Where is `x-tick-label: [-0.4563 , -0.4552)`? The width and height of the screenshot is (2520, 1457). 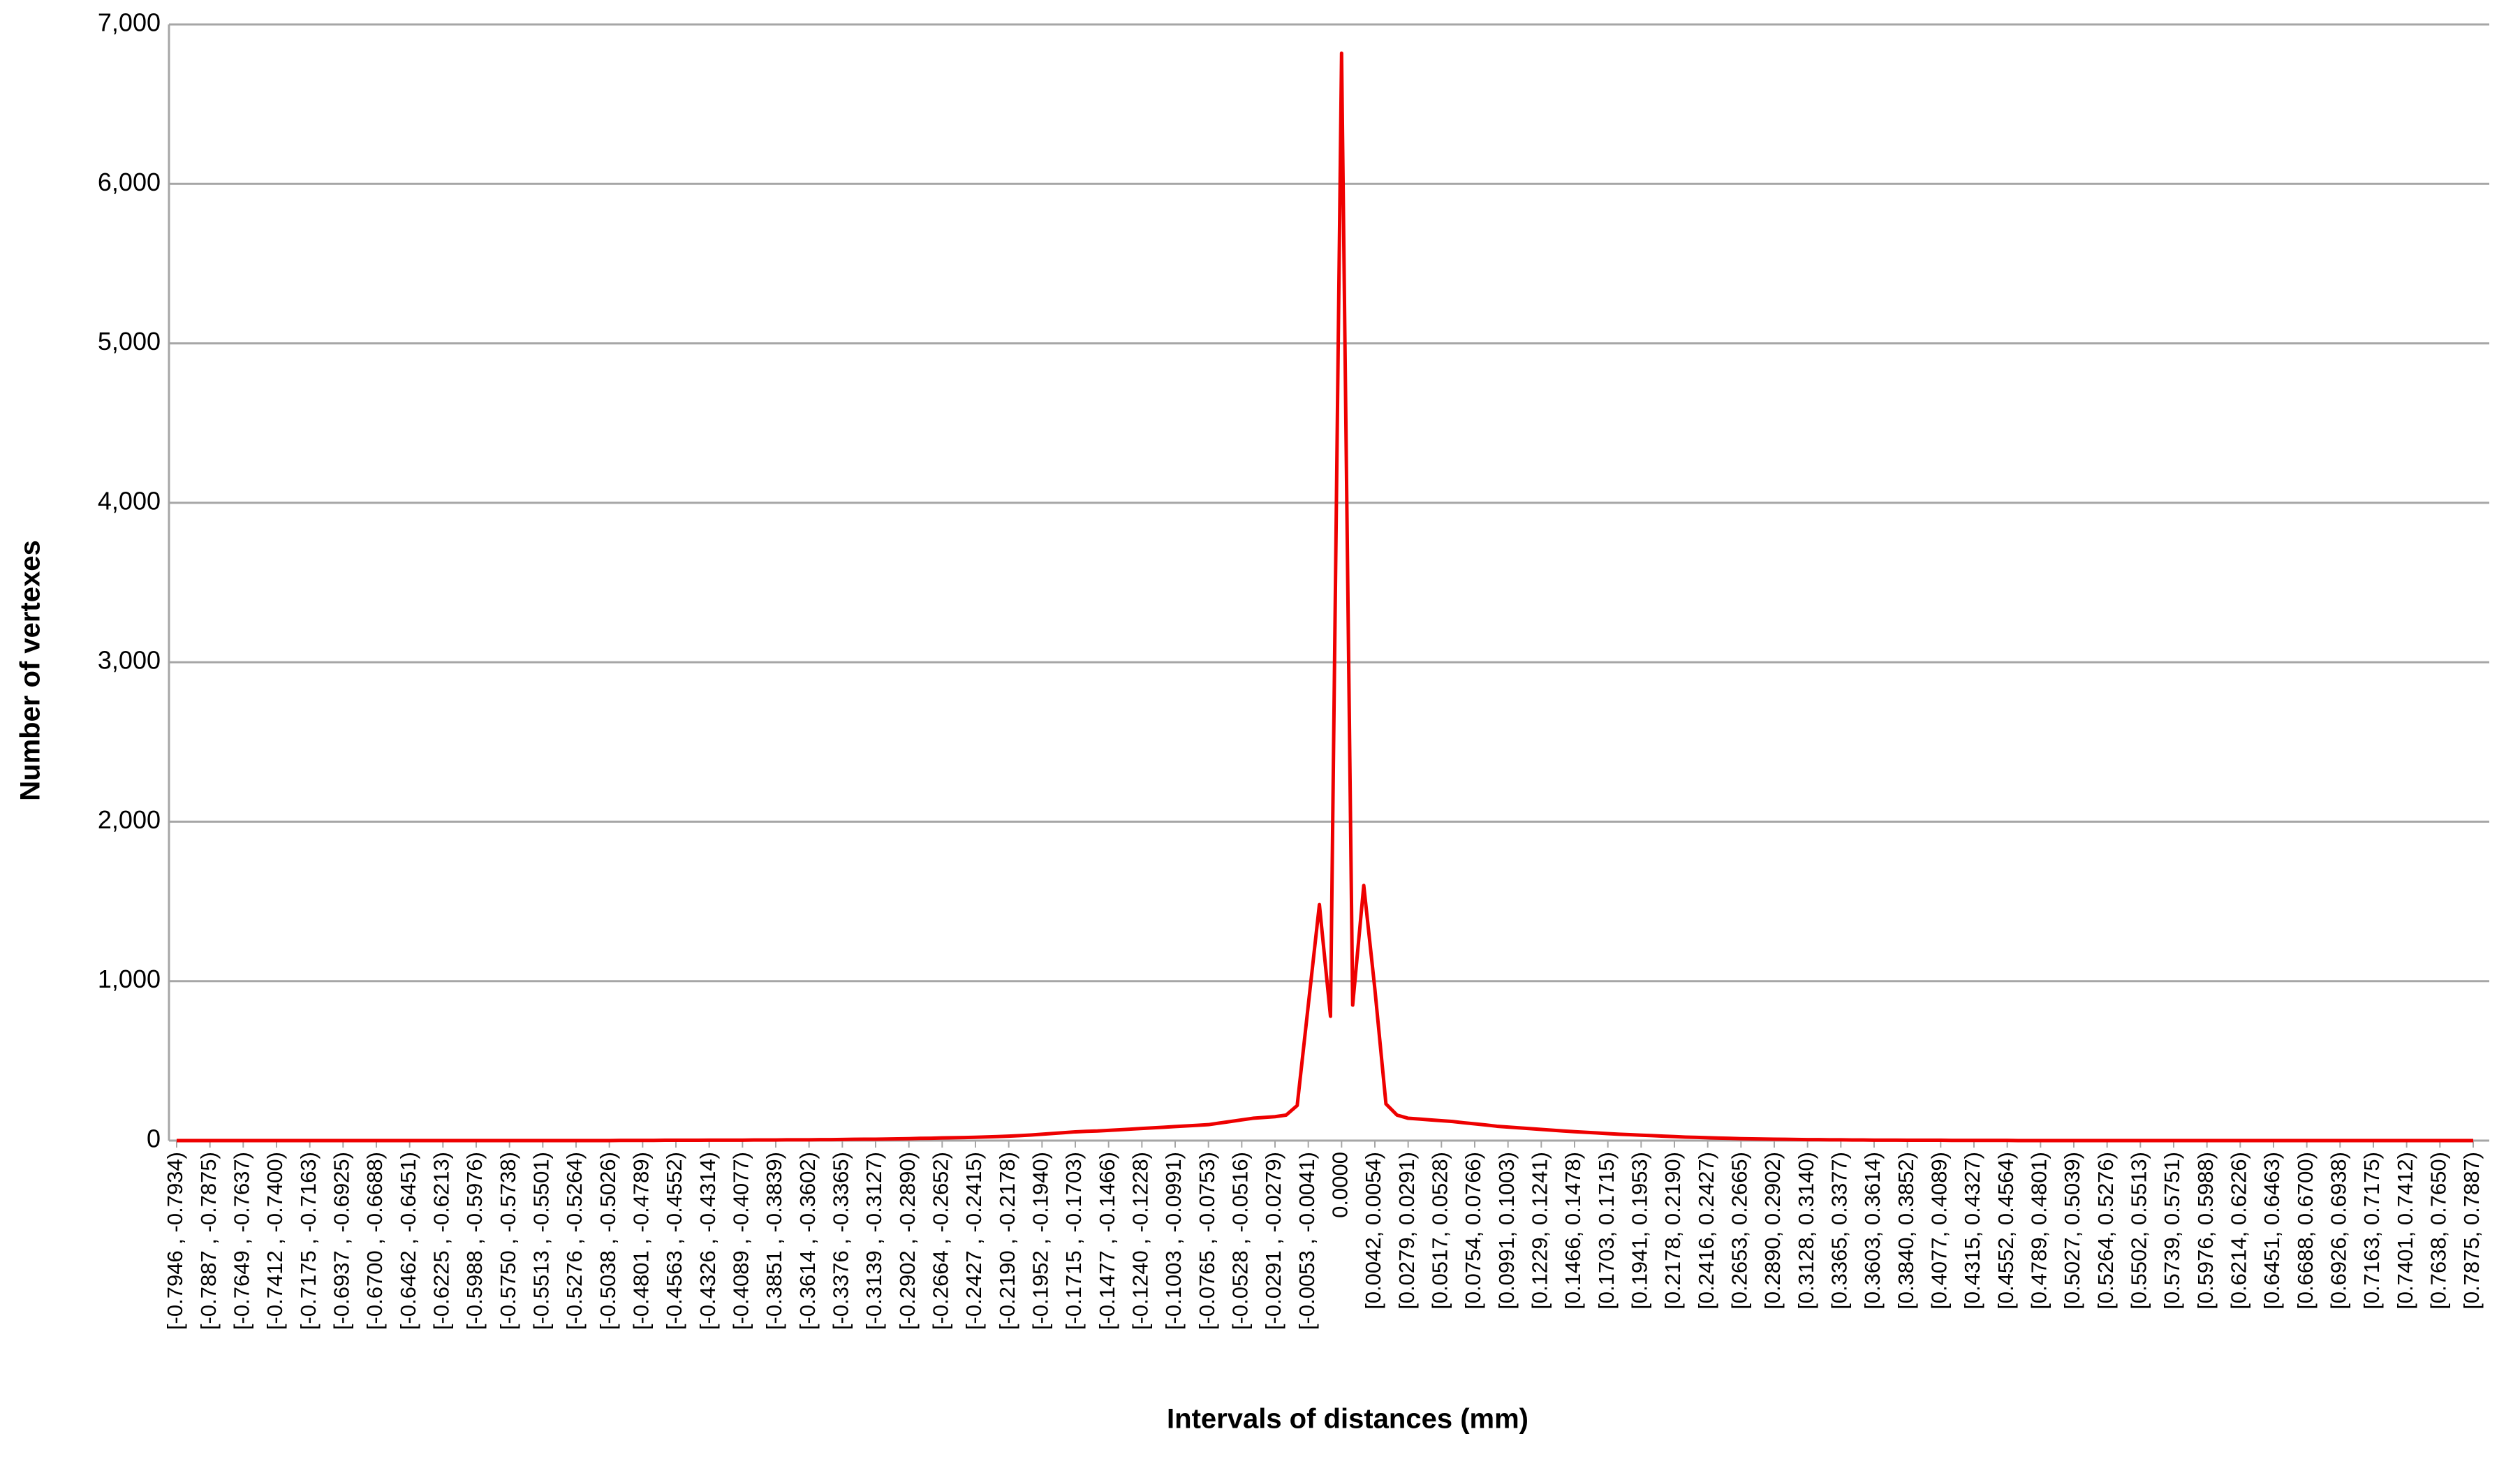
x-tick-label: [-0.4563 , -0.4552) is located at coordinates (674, 1241).